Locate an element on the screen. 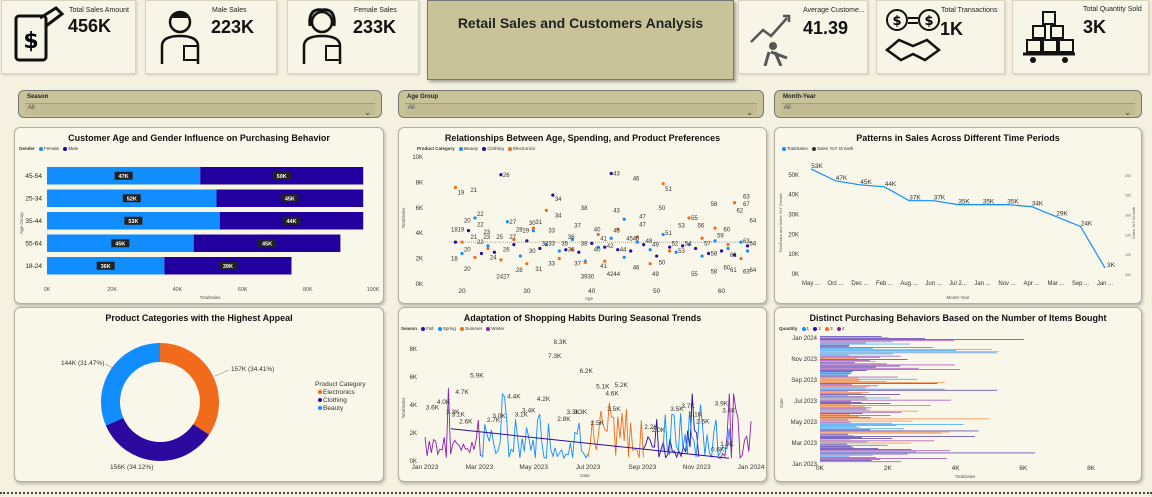 This screenshot has height=497, width=1152. kpi-label: Total Sales Amount is located at coordinates (99, 10).